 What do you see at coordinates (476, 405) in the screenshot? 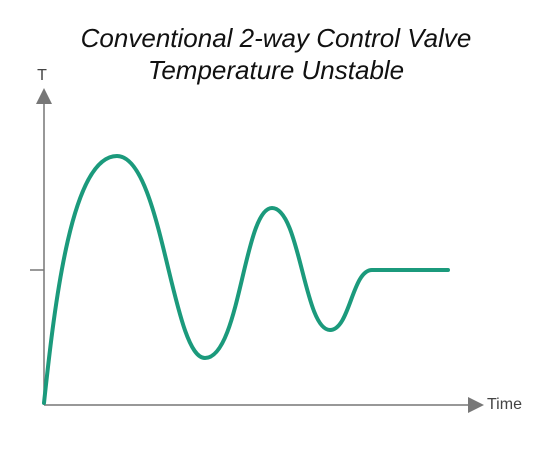
I see `x-axis-arrow` at bounding box center [476, 405].